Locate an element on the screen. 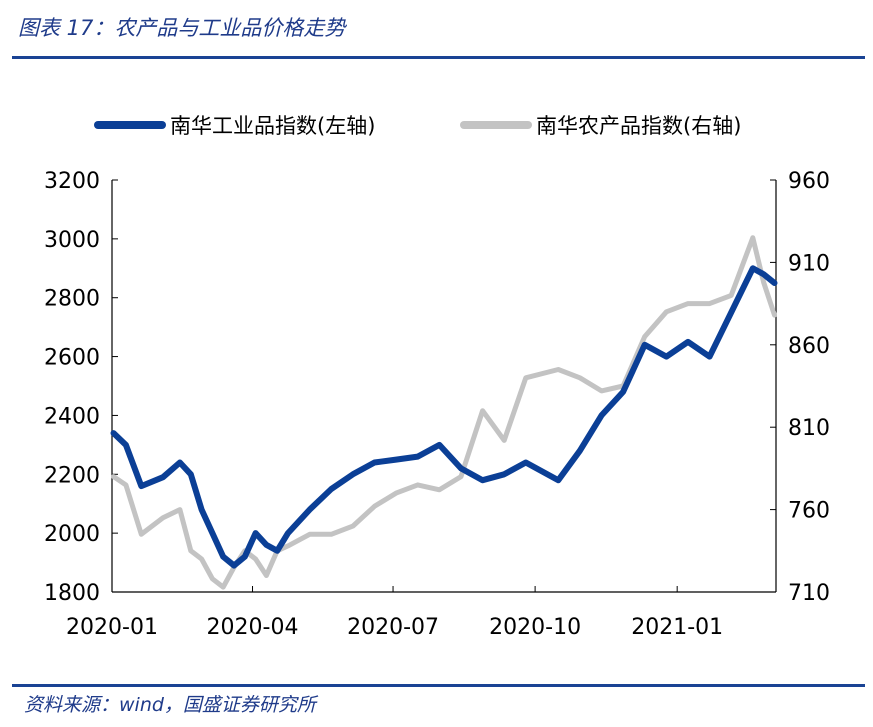 This screenshot has height=727, width=873. y-right-tick-label: 960 is located at coordinates (809, 181).